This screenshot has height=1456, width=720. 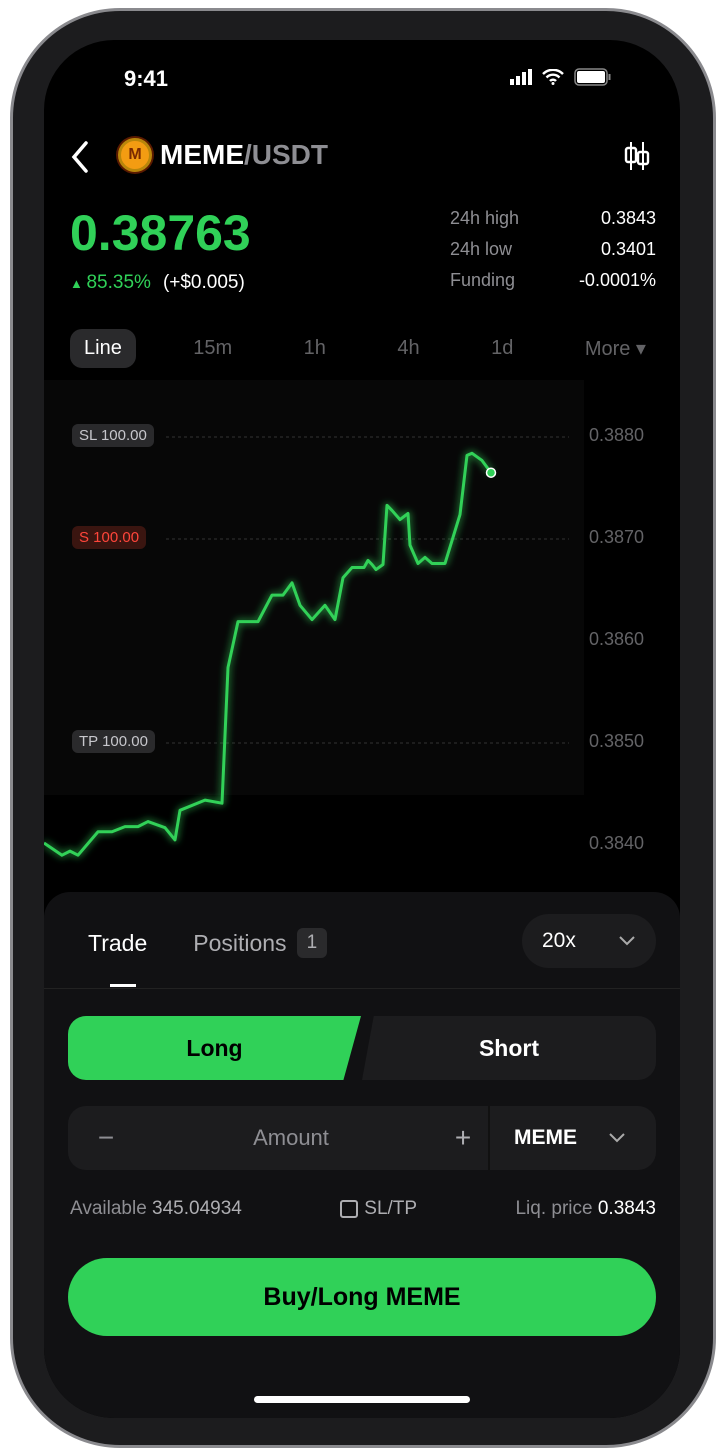 I want to click on y-tick-label: 0.3860, so click(x=617, y=639).